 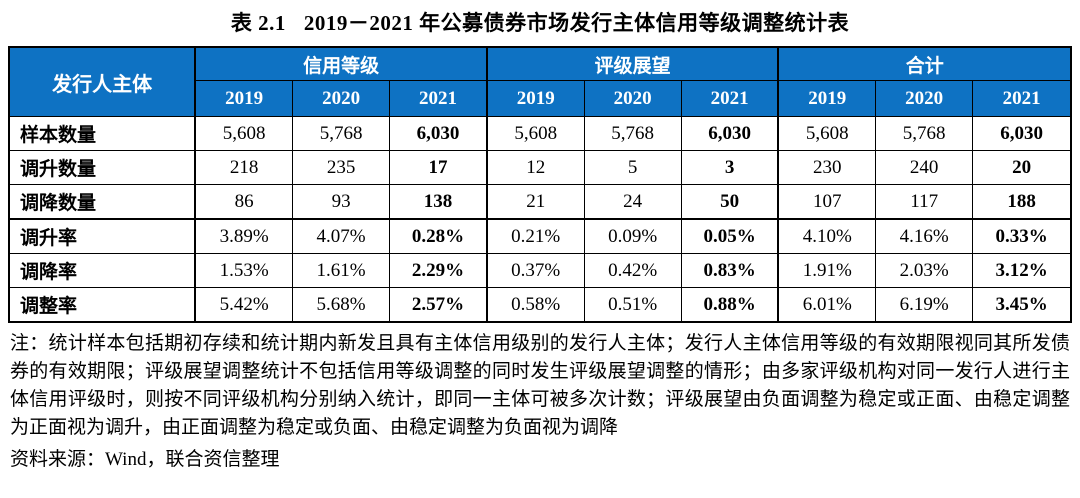 I want to click on table-cell: 24, so click(x=632, y=202).